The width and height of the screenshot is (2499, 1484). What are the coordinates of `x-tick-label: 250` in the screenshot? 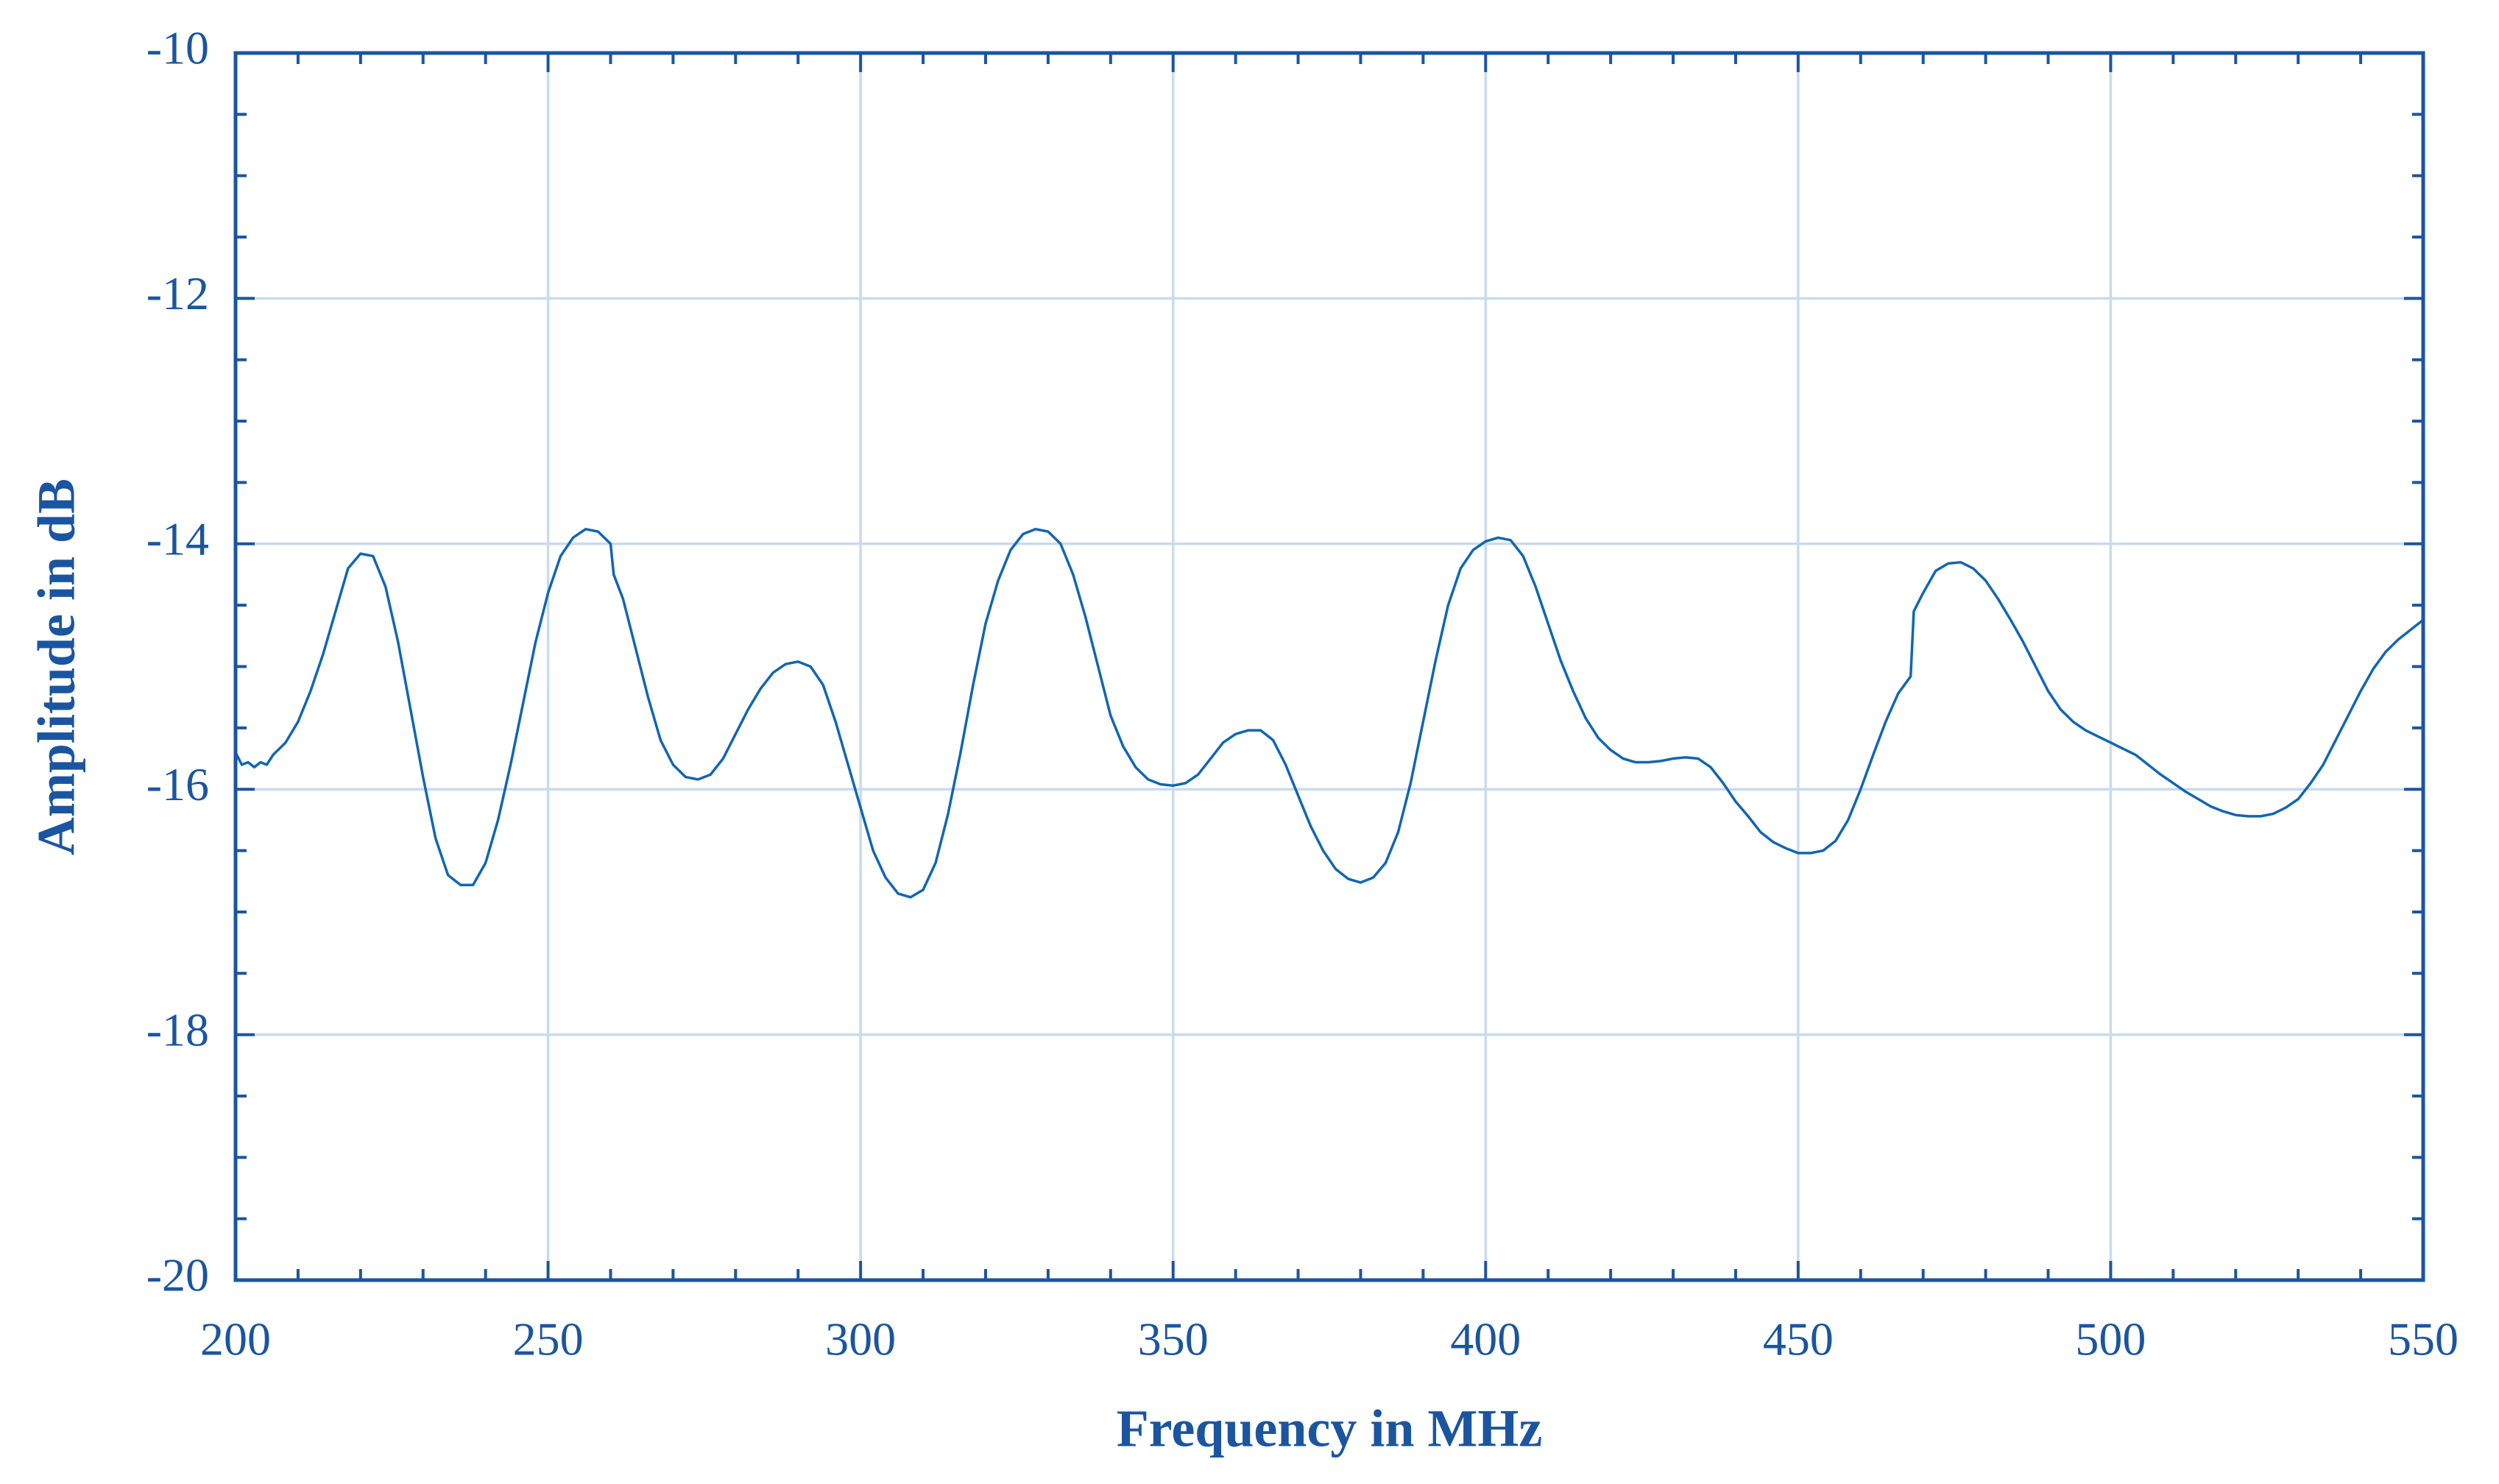 It's located at (548, 1339).